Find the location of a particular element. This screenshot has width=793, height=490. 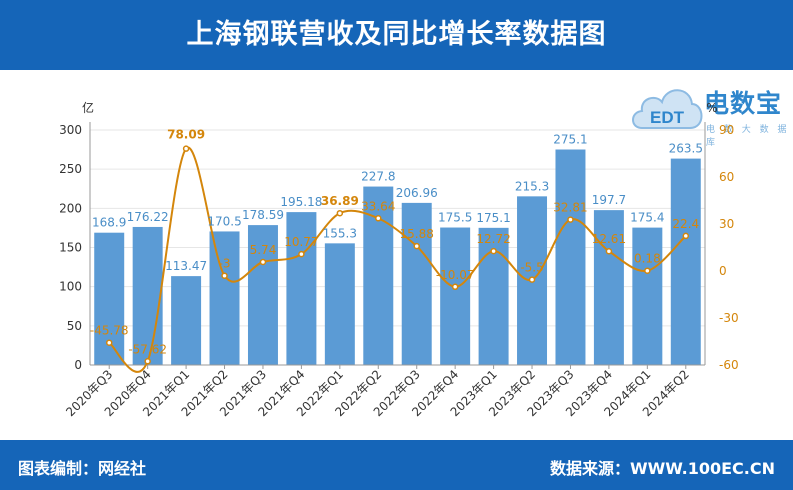

growth-value-label: 36.89 is located at coordinates (340, 201).